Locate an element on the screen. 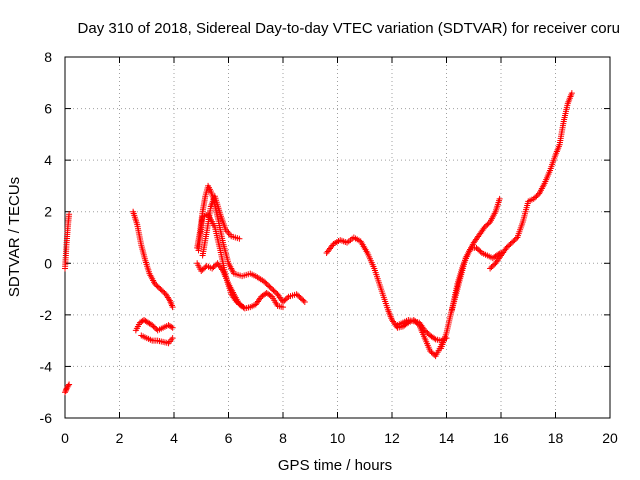 Image resolution: width=640 pixels, height=480 pixels. series-seg-k is located at coordinates (422, 330).